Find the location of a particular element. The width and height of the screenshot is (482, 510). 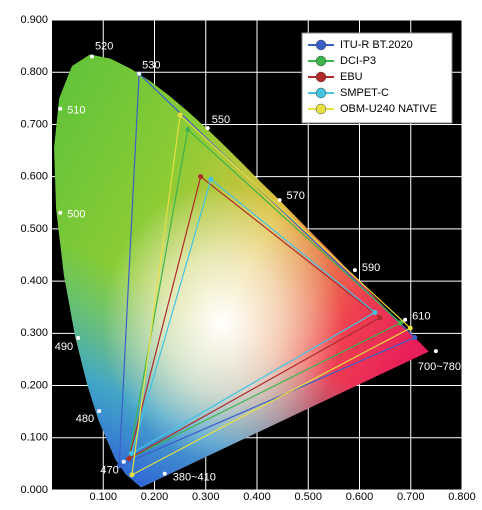

y-tick-label: 0.700 is located at coordinates (34, 124).